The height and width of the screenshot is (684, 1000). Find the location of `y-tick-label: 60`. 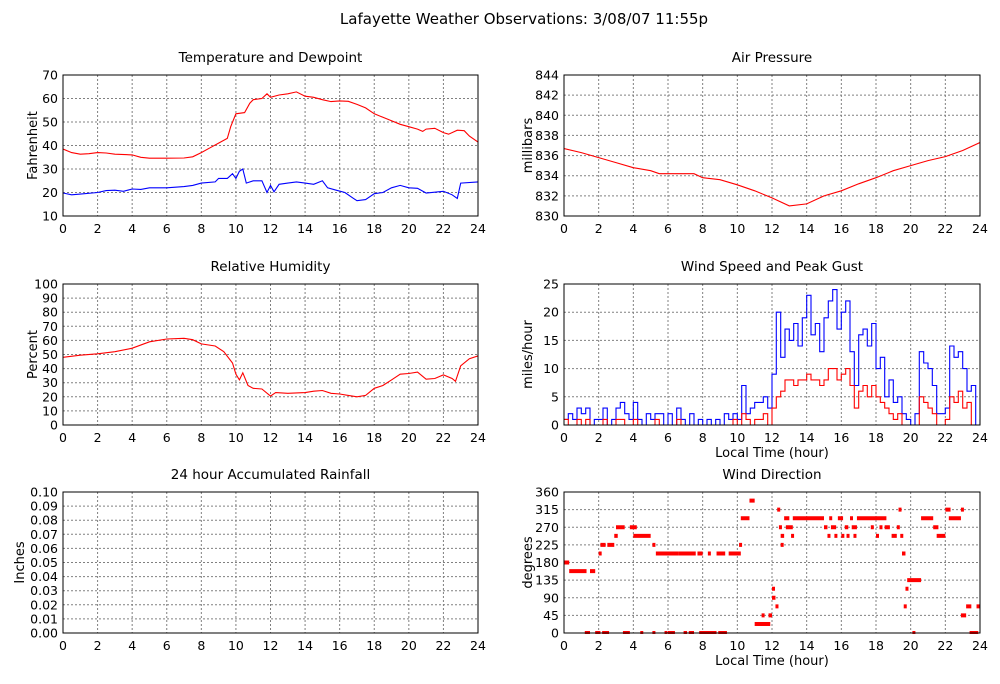

y-tick-label: 60 is located at coordinates (50, 98).